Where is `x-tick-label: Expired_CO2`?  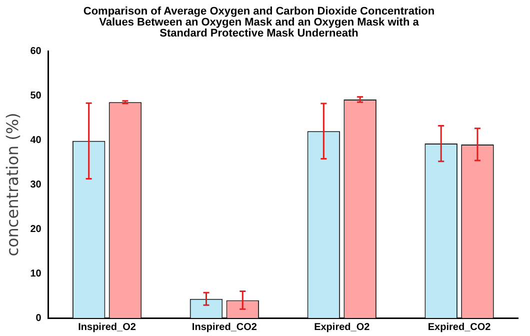 x-tick-label: Expired_CO2 is located at coordinates (460, 327).